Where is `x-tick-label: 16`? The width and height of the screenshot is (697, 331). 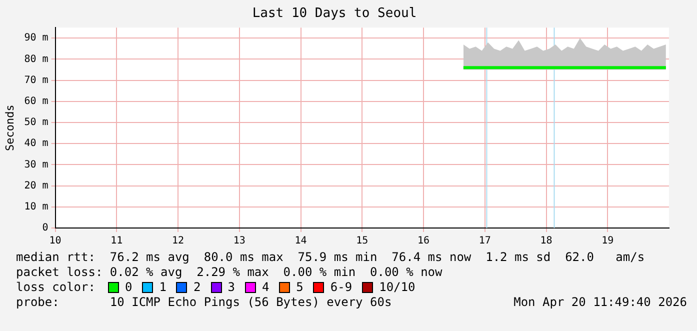 x-tick-label: 16 is located at coordinates (423, 241).